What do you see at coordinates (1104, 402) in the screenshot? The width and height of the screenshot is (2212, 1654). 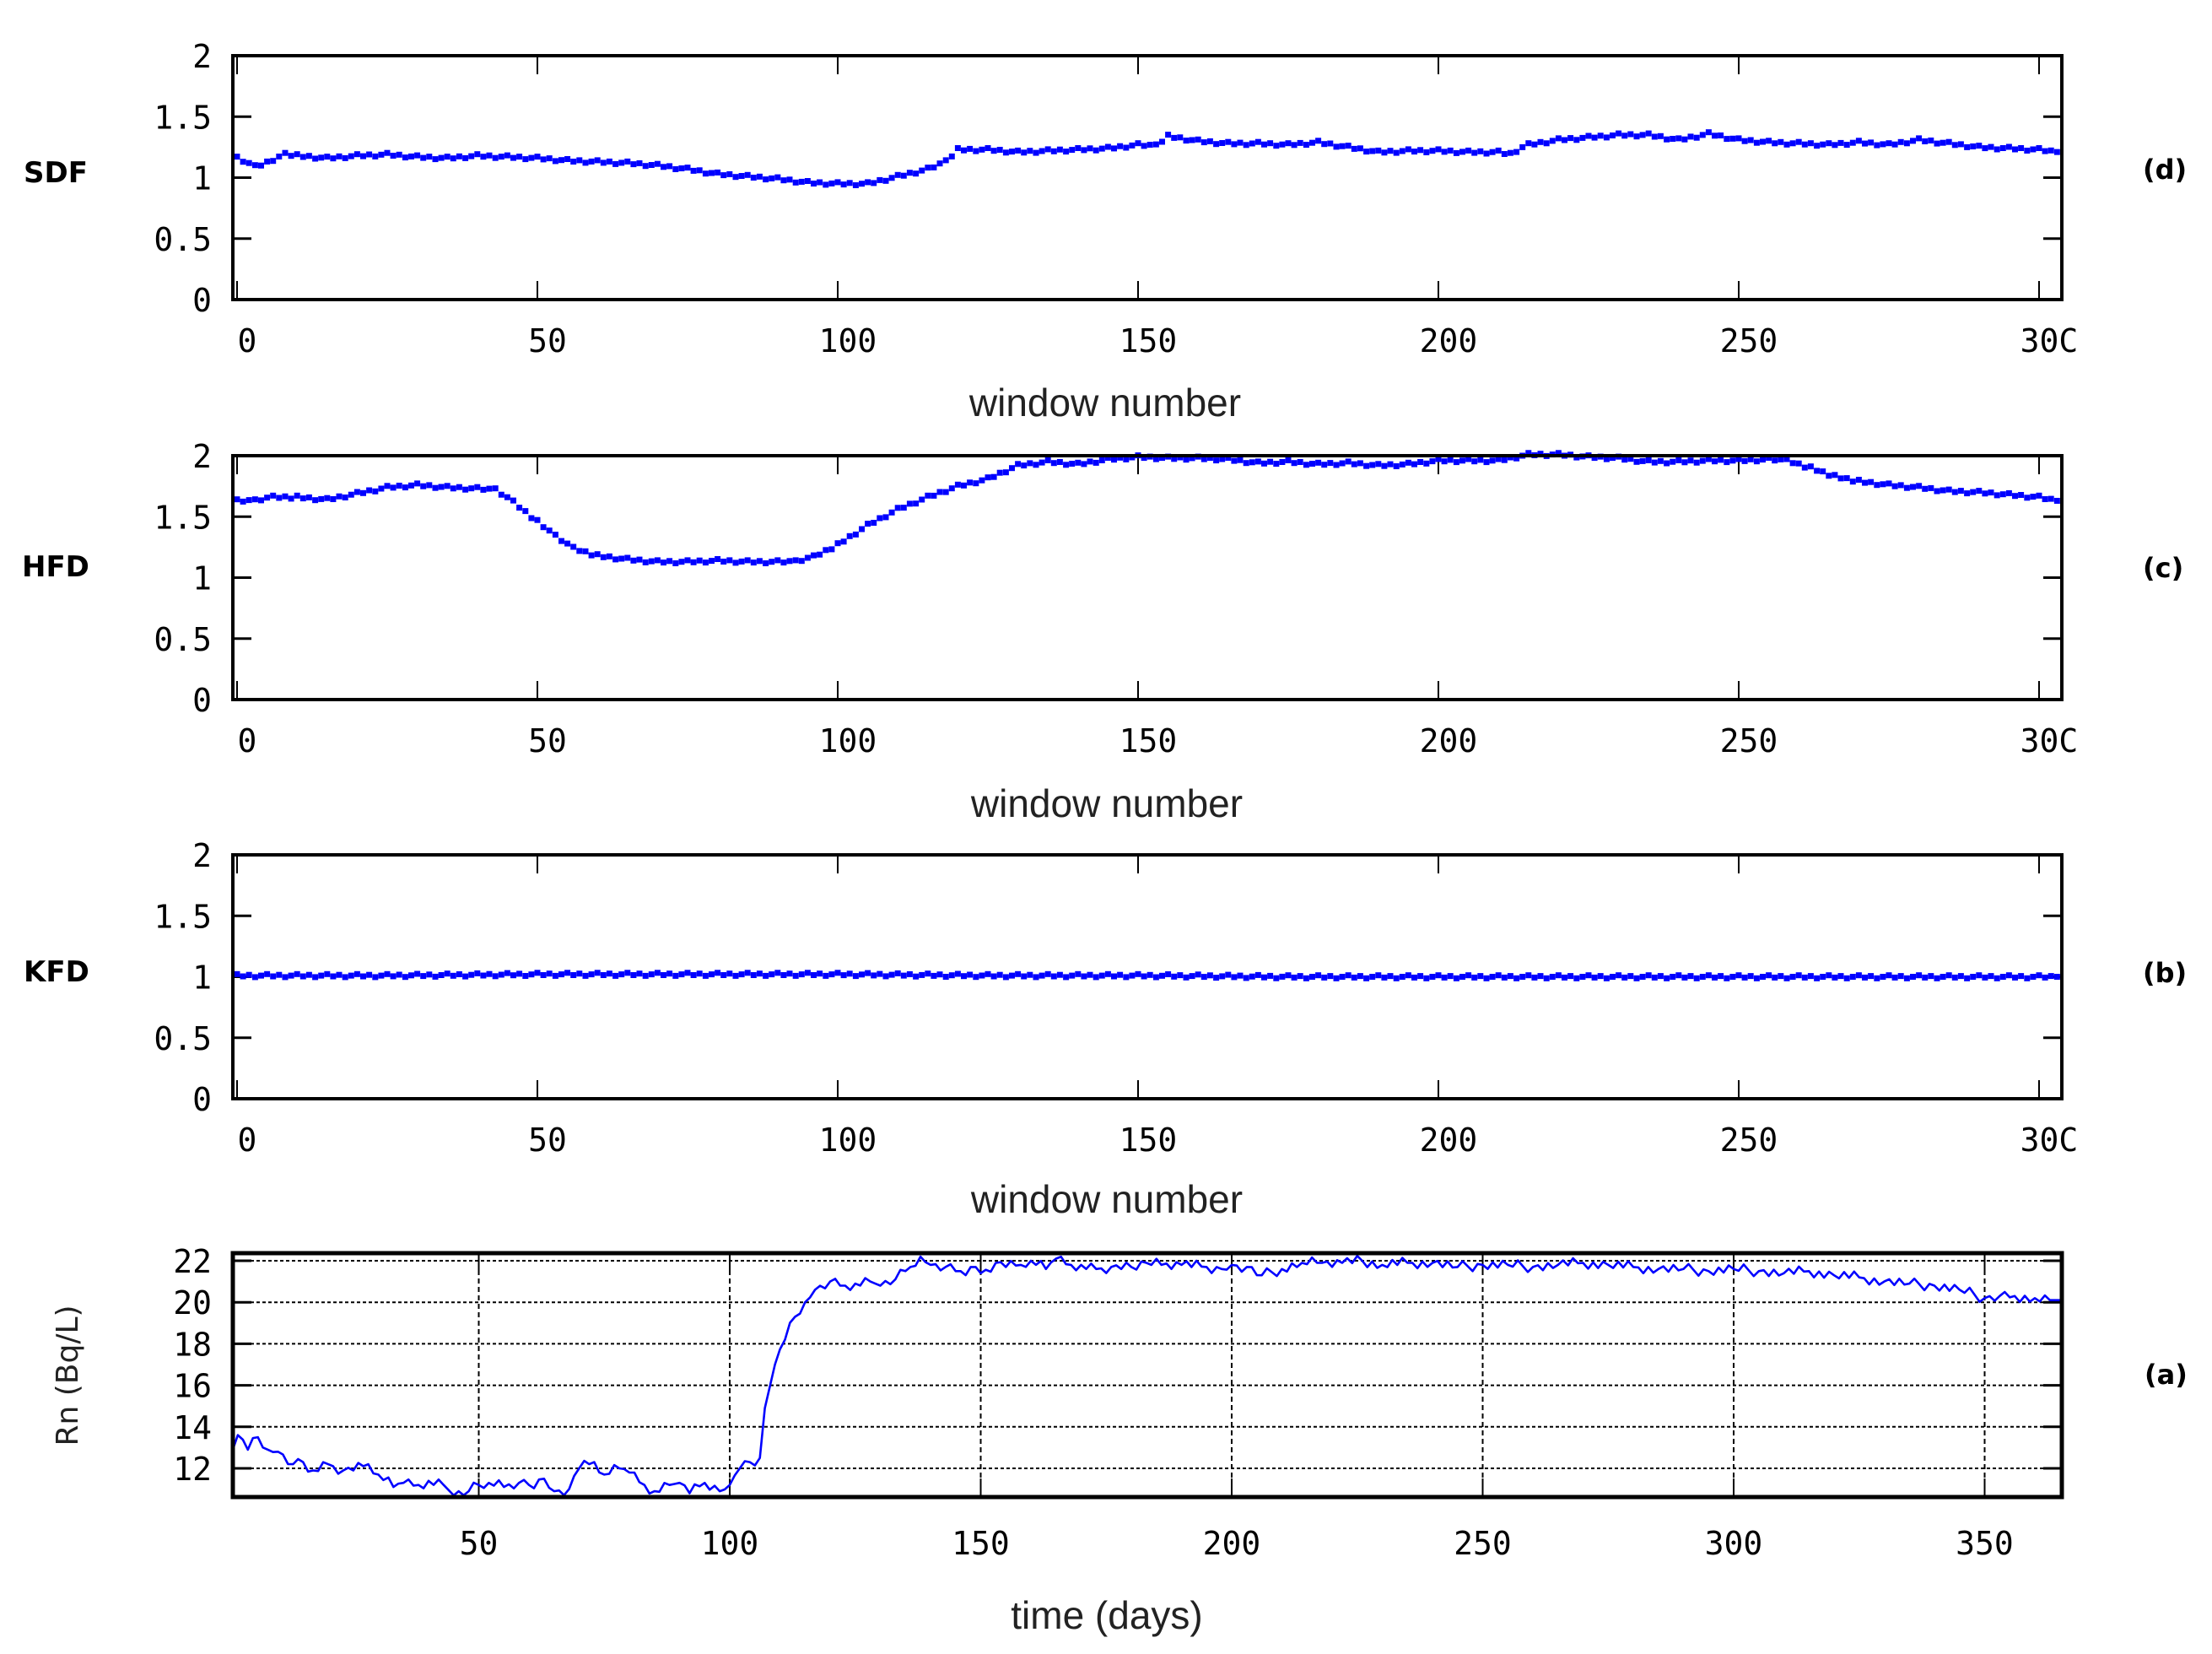 I see `x-axis-title-sdf: window number` at bounding box center [1104, 402].